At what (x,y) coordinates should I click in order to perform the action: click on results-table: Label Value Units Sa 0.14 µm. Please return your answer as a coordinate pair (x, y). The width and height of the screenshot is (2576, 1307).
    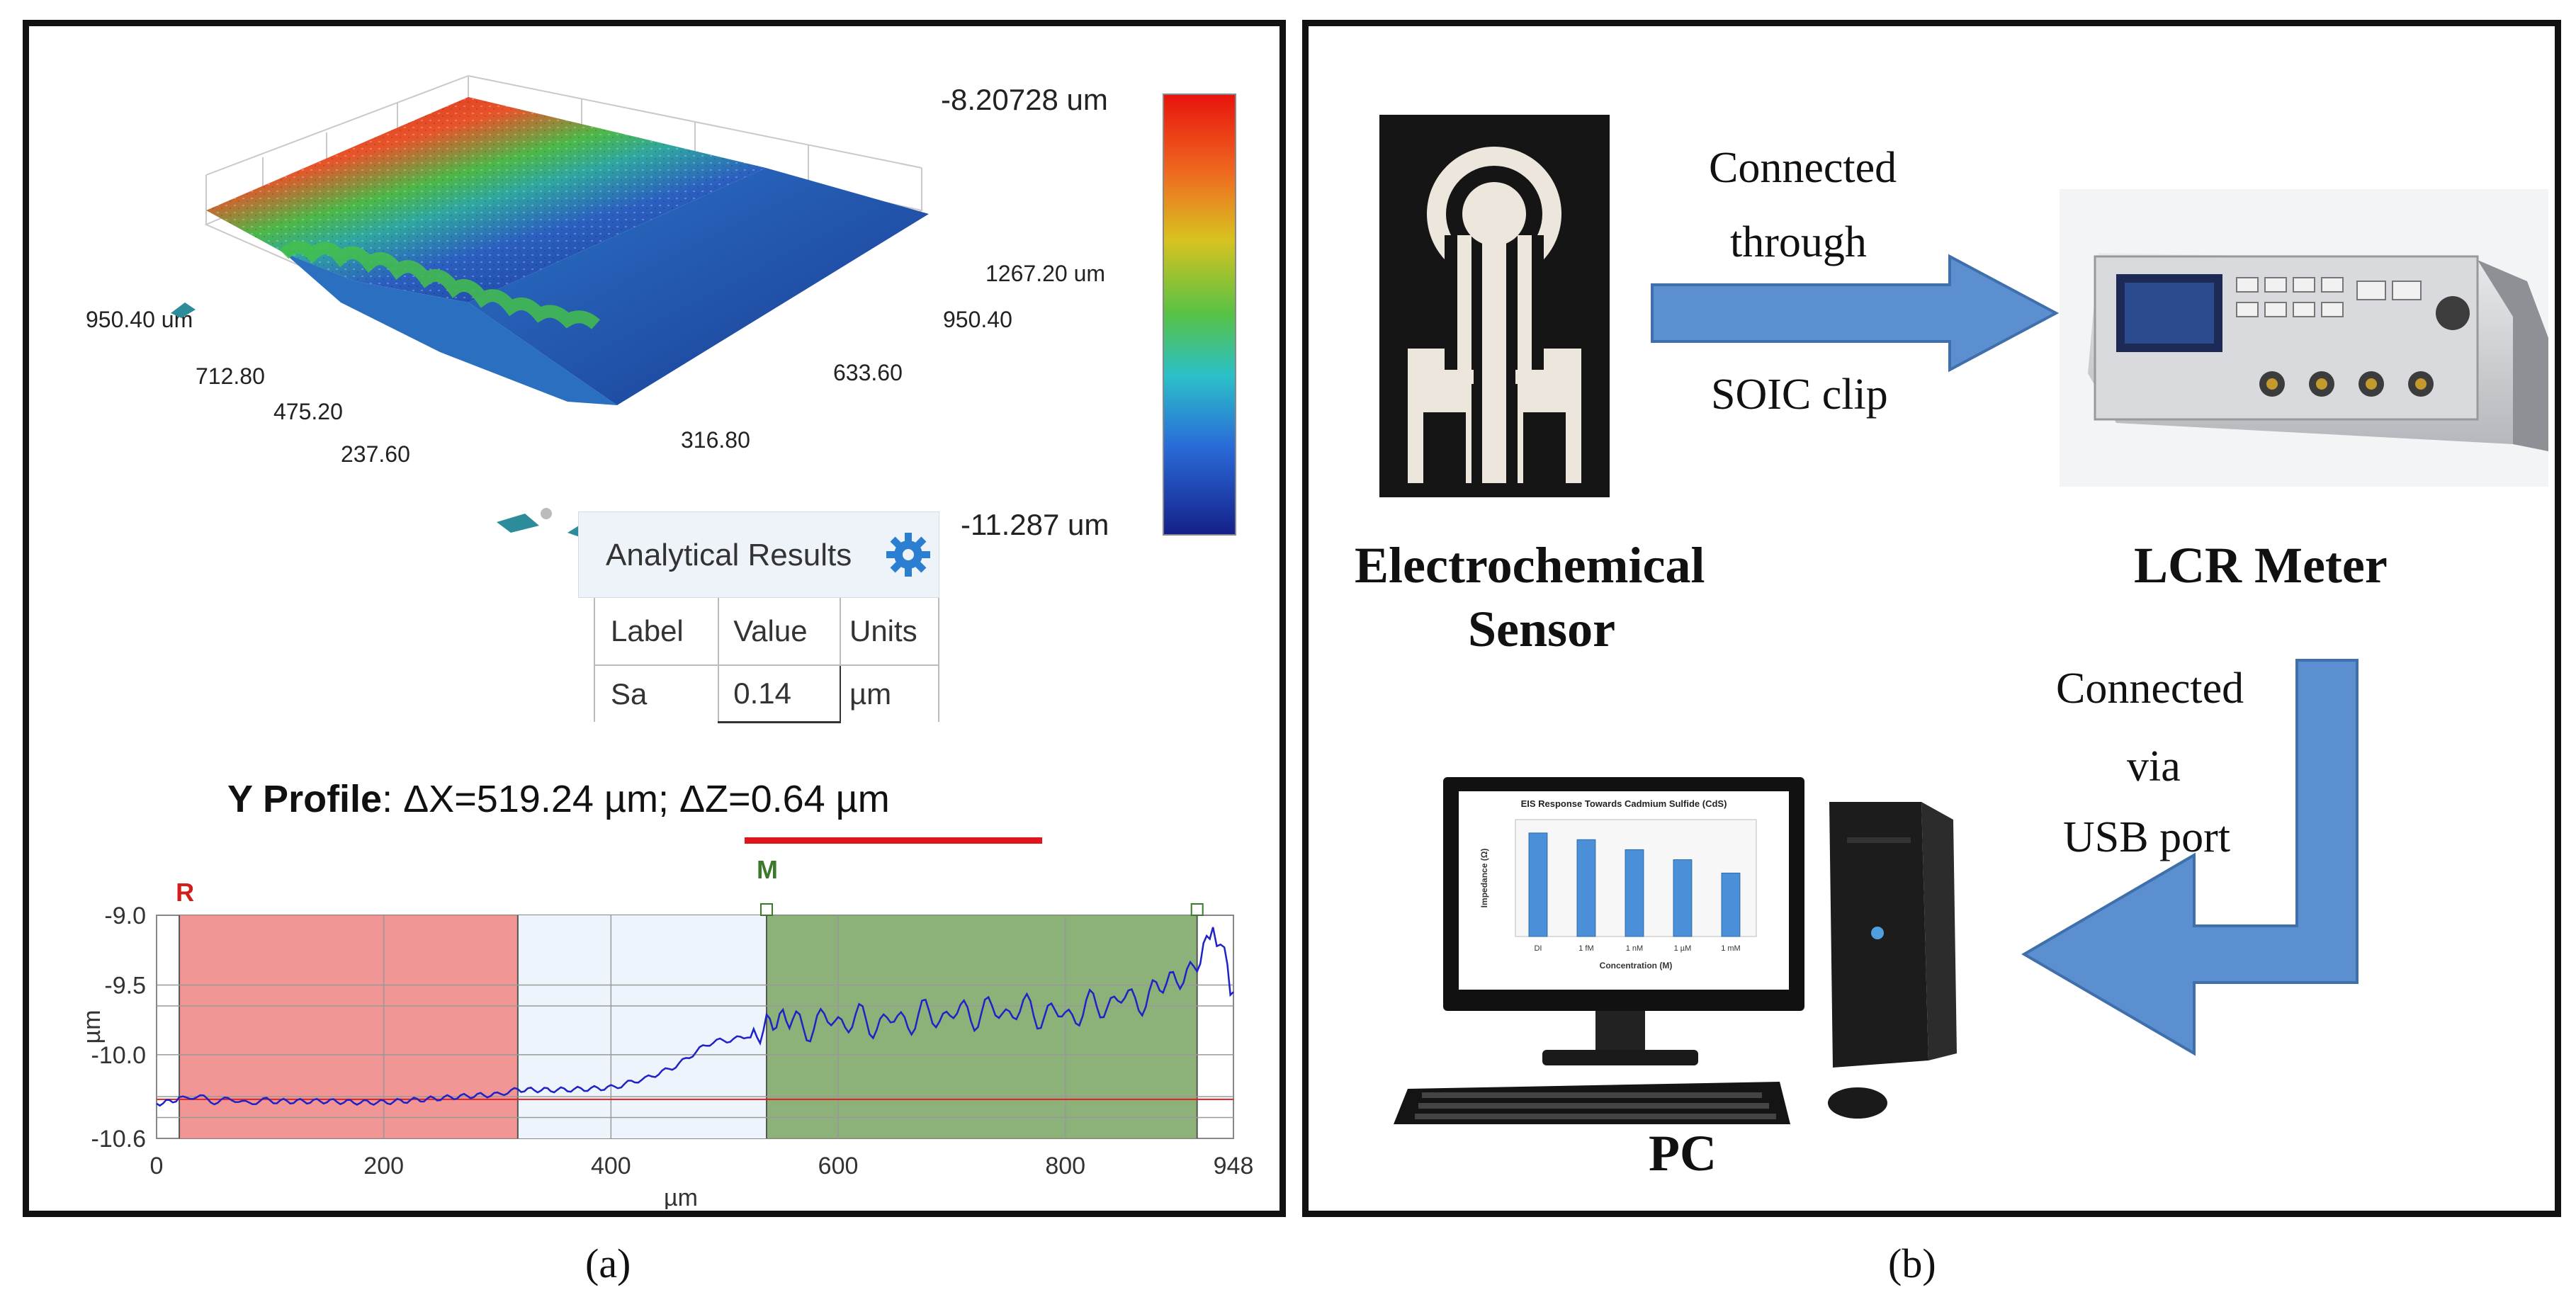
    Looking at the image, I should click on (766, 660).